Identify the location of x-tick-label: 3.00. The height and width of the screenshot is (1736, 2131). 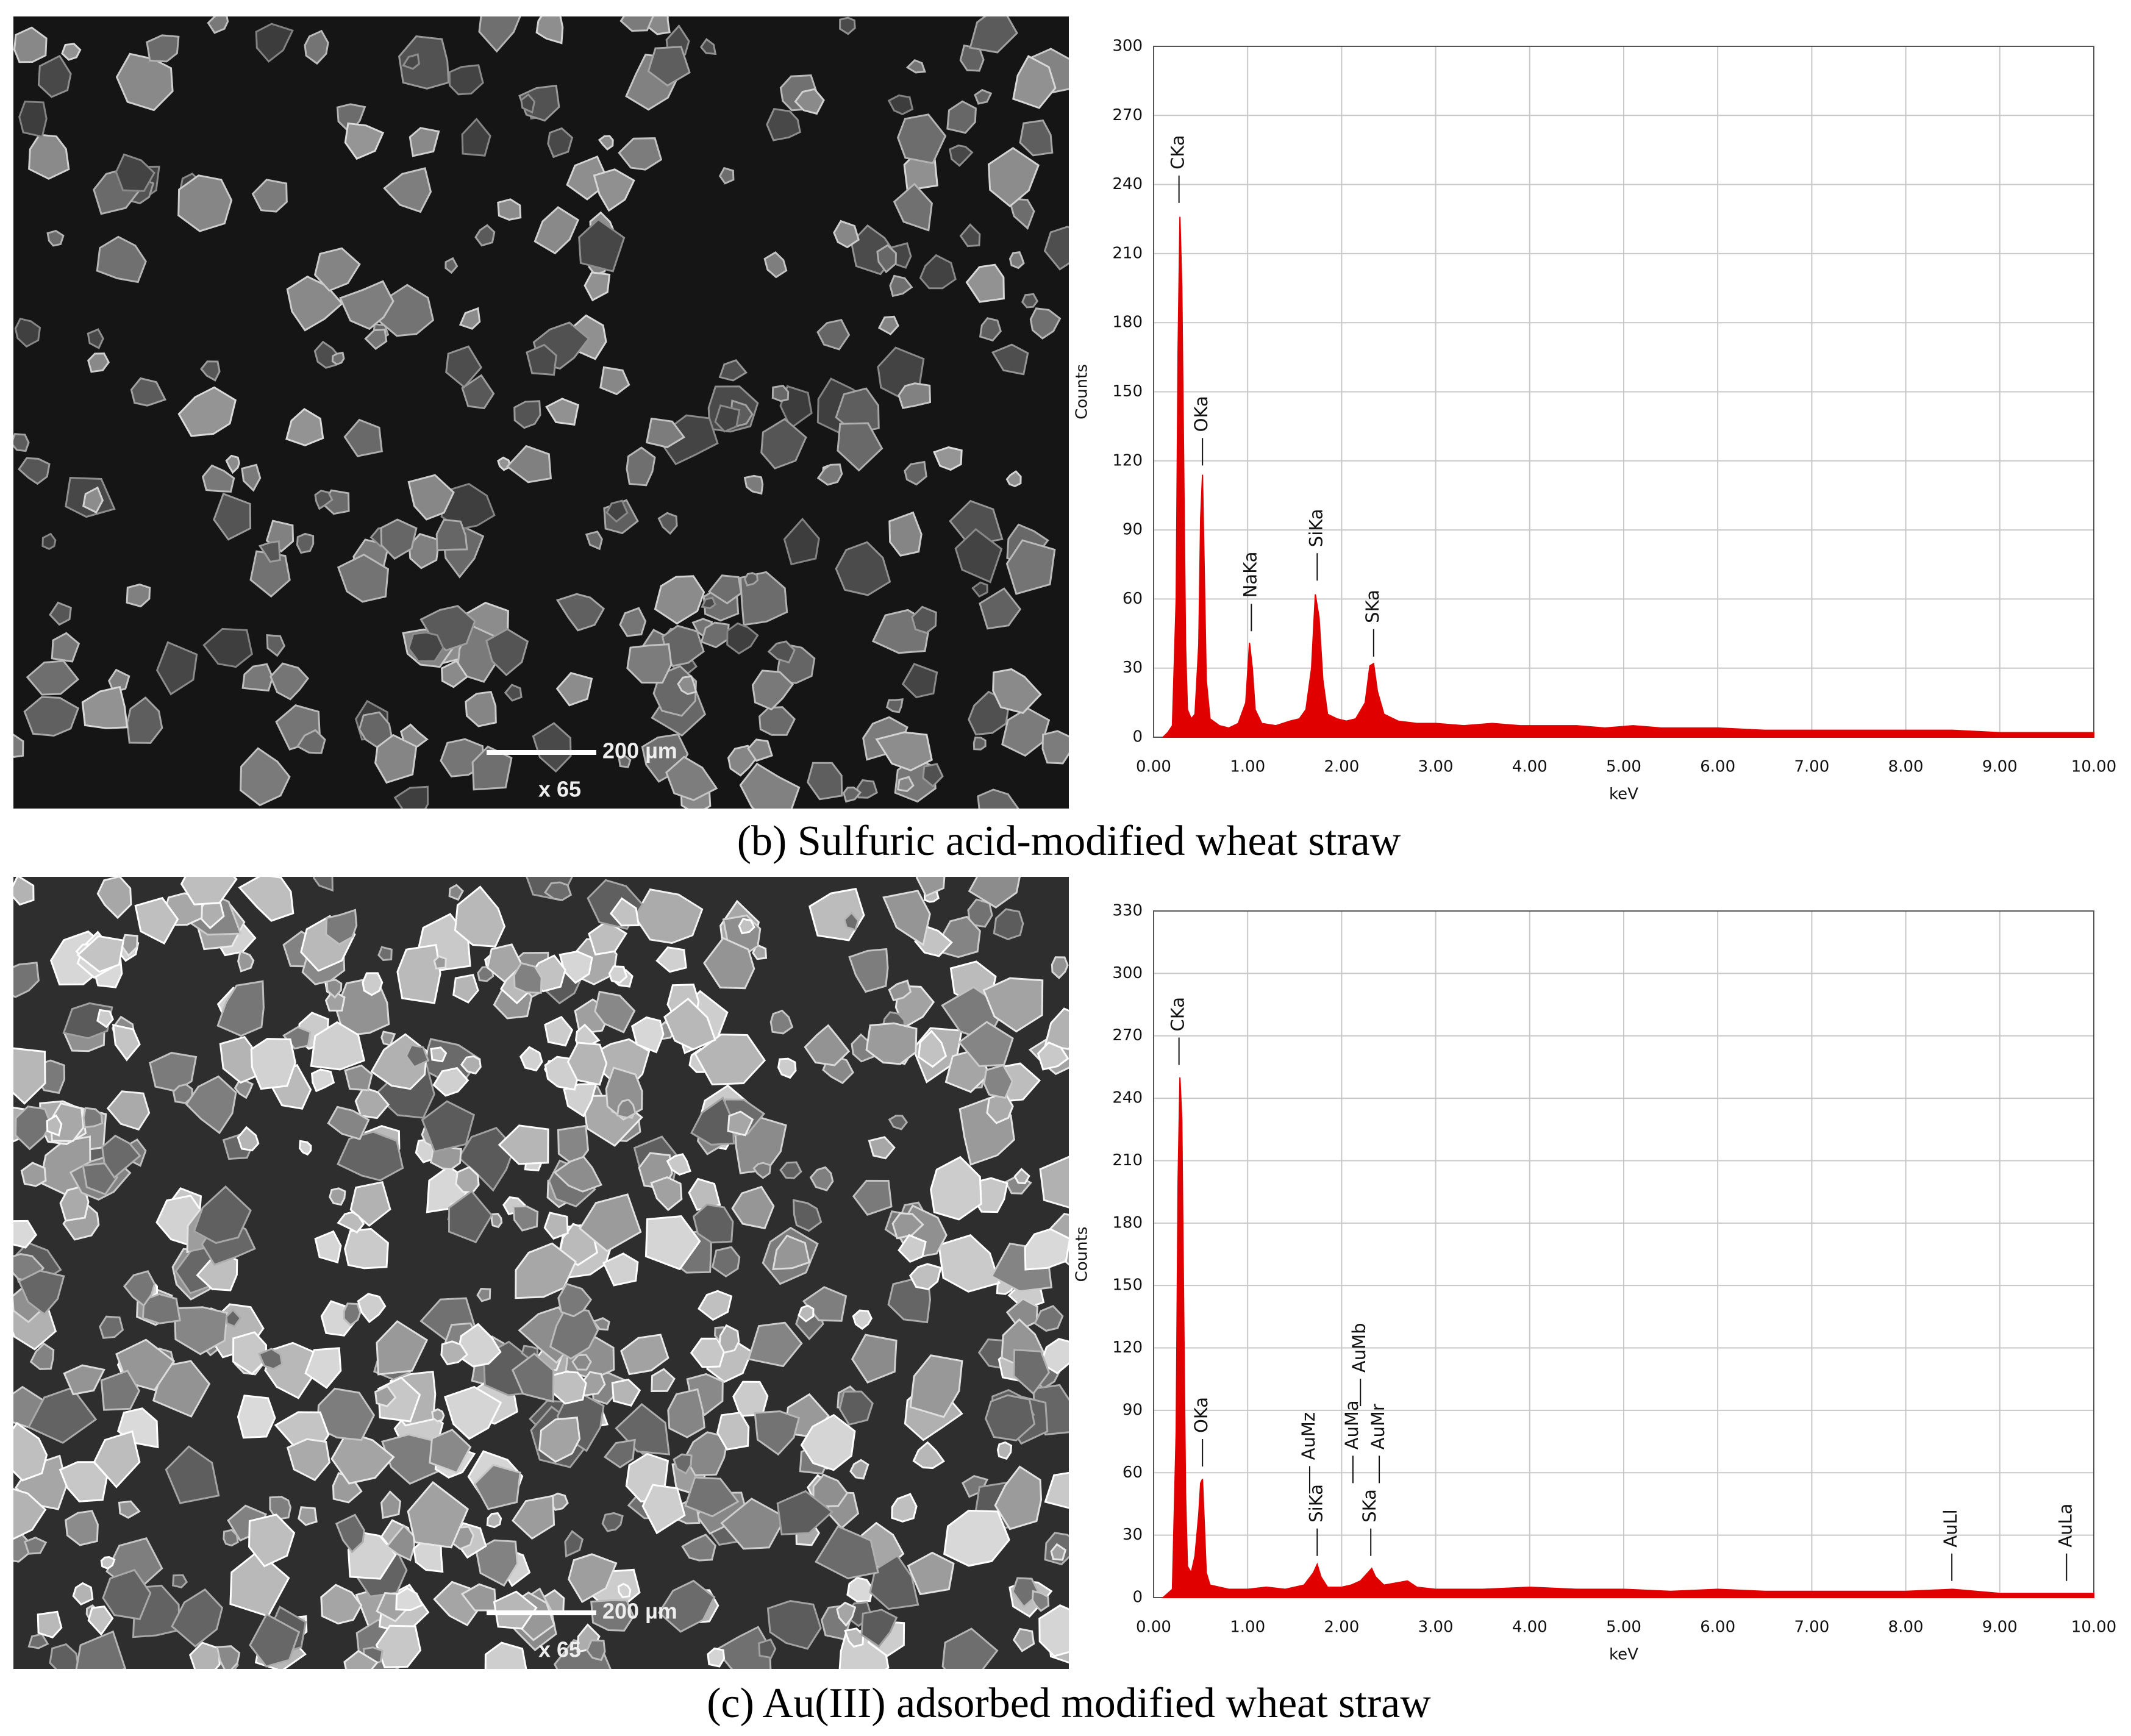
(1436, 767).